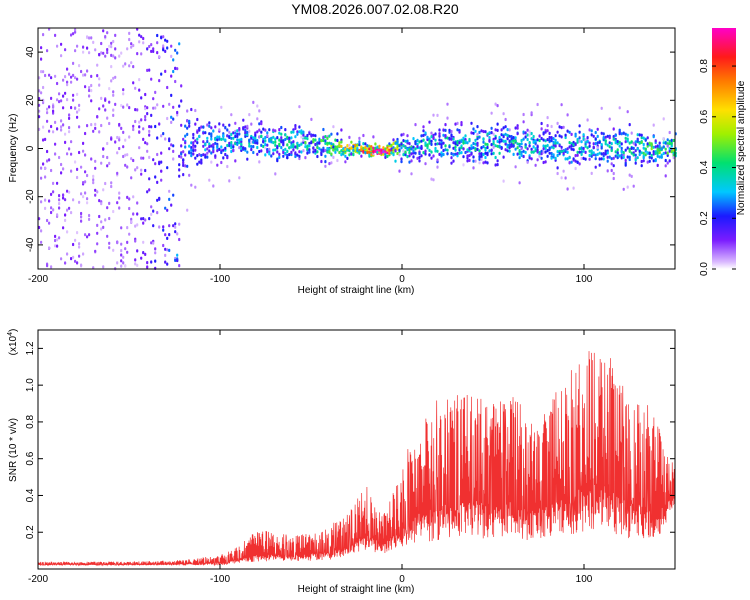 This screenshot has width=750, height=600. I want to click on snr-x-tick-label: 100, so click(584, 579).